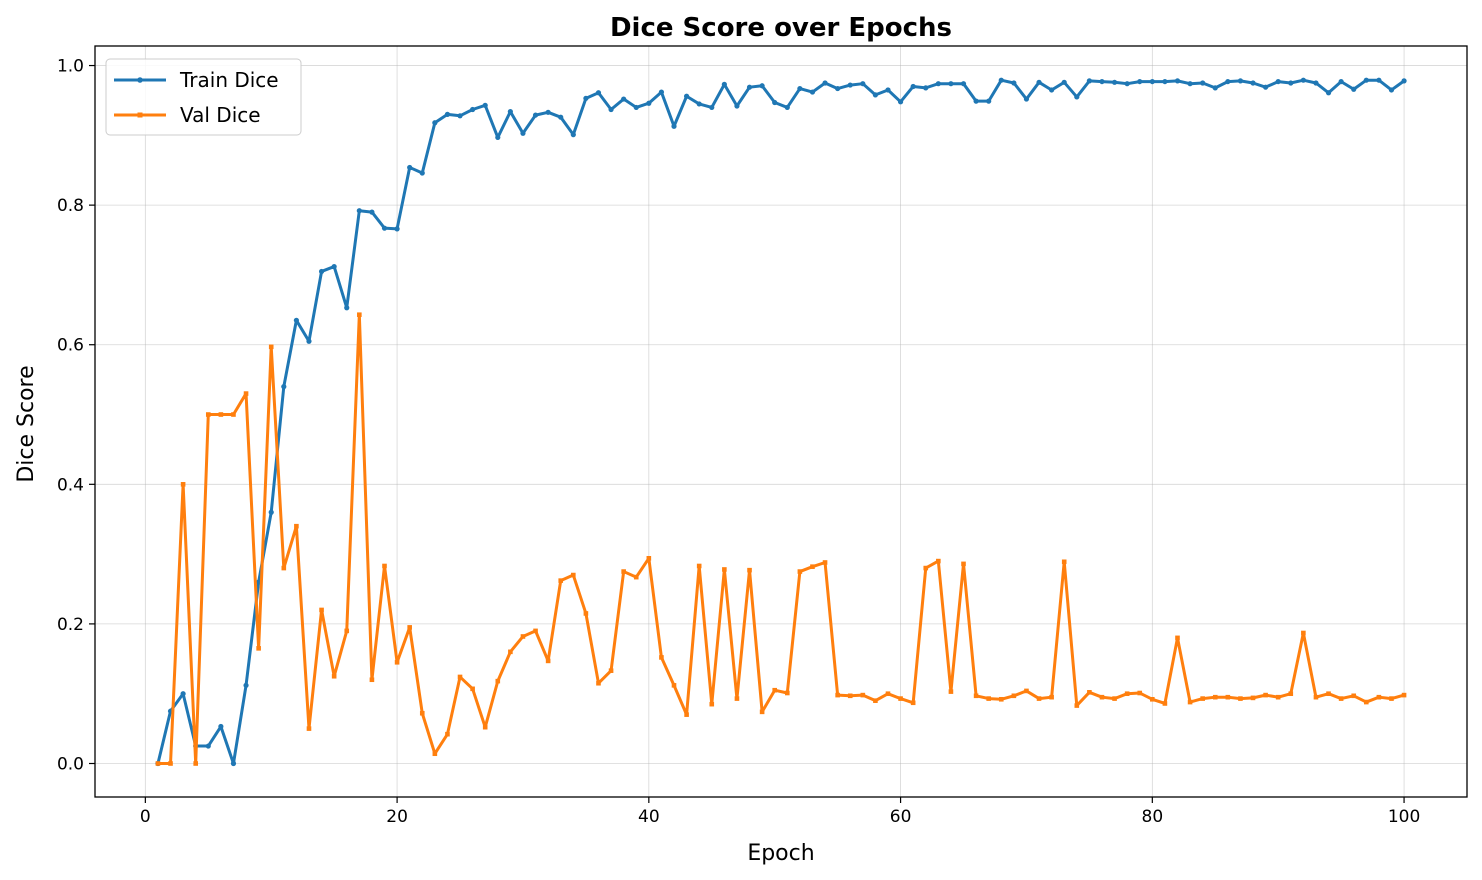  Describe the element at coordinates (70, 625) in the screenshot. I see `y-tick-label: 0.2` at that location.